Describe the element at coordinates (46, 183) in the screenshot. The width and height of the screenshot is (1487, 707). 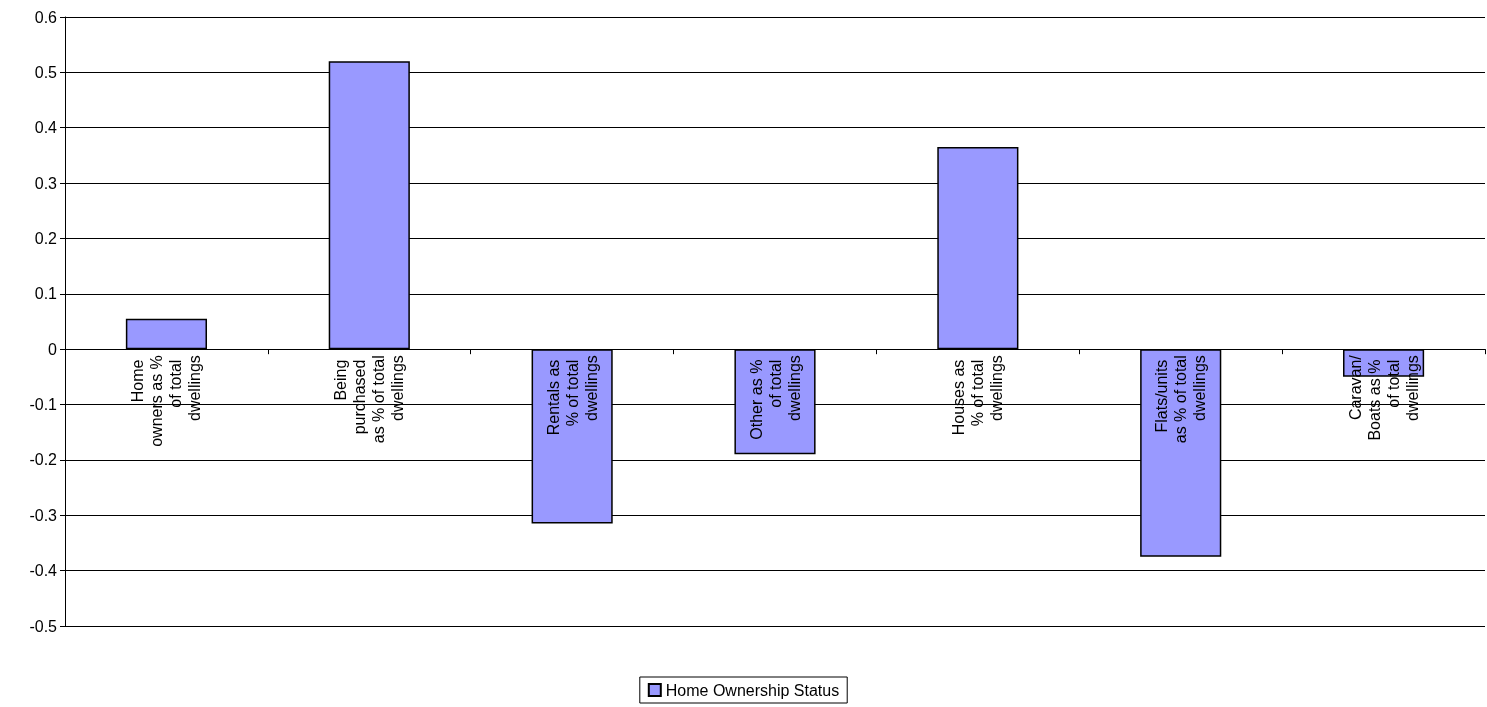
I see `y-tick-label: 0.3` at that location.